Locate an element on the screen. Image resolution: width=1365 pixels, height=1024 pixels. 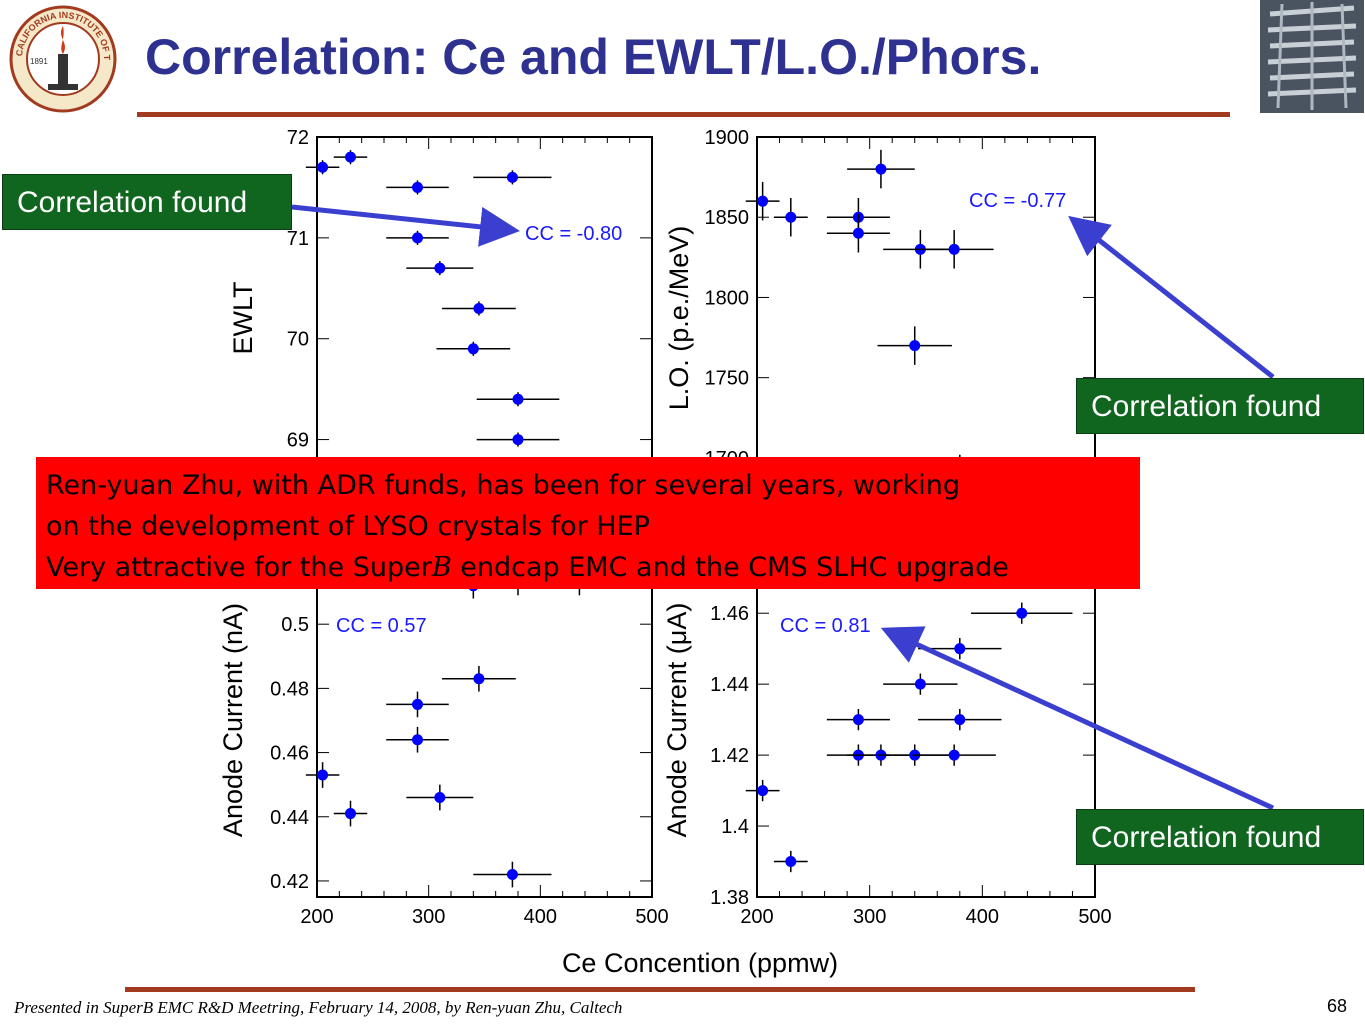
plot-3-x-tick-label: 300 is located at coordinates (428, 917).